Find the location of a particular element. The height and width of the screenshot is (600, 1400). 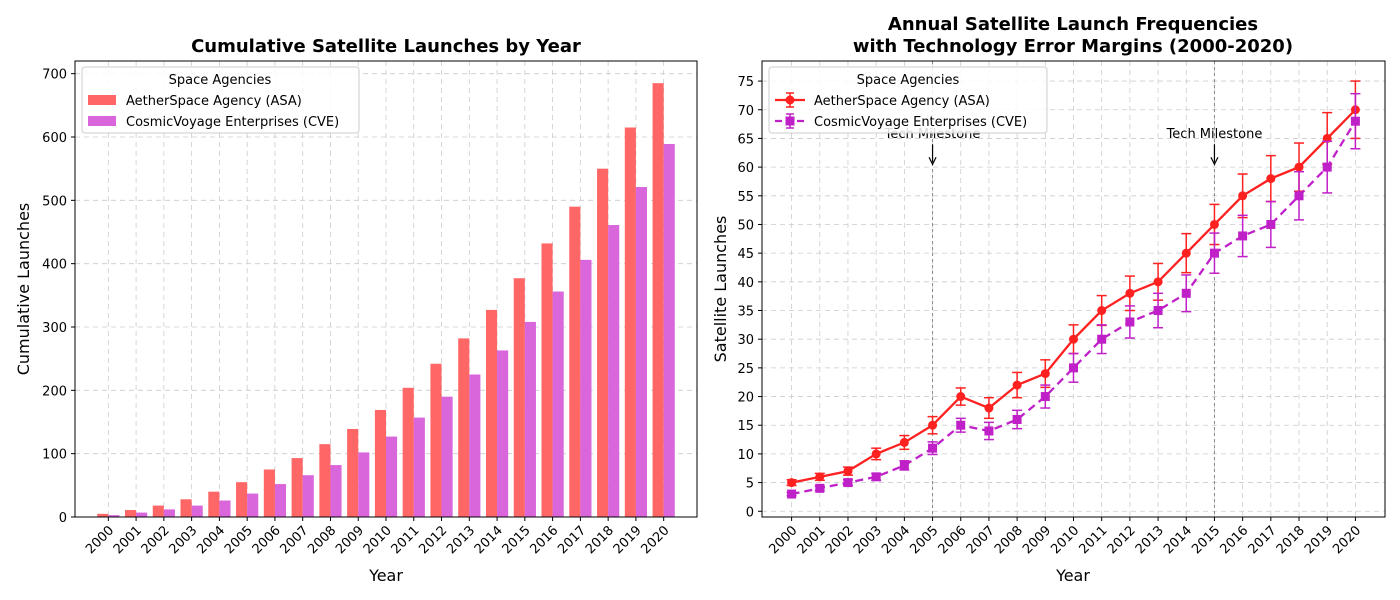

legend-point-cve is located at coordinates (790, 121).